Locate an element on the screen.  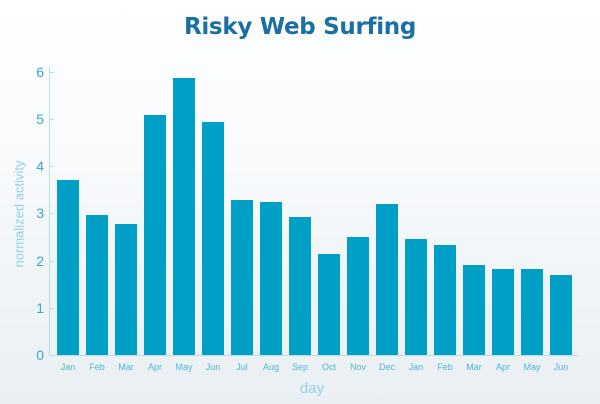
chart-title: Risky Web Surfing is located at coordinates (300, 27).